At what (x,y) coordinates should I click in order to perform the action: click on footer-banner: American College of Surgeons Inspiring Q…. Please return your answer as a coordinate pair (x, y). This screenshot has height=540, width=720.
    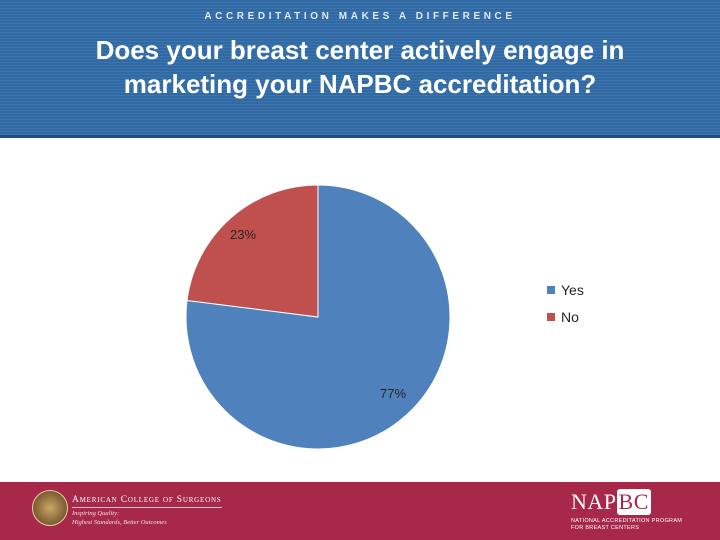
    Looking at the image, I should click on (360, 511).